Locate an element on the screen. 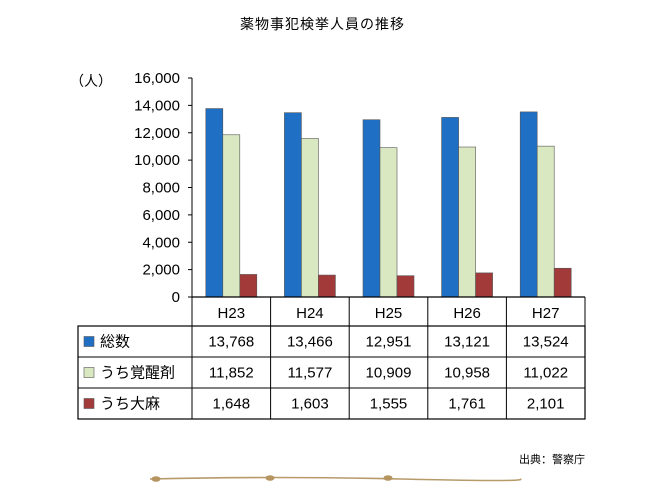 The width and height of the screenshot is (645, 500). data-cell: 2,101 is located at coordinates (546, 404).